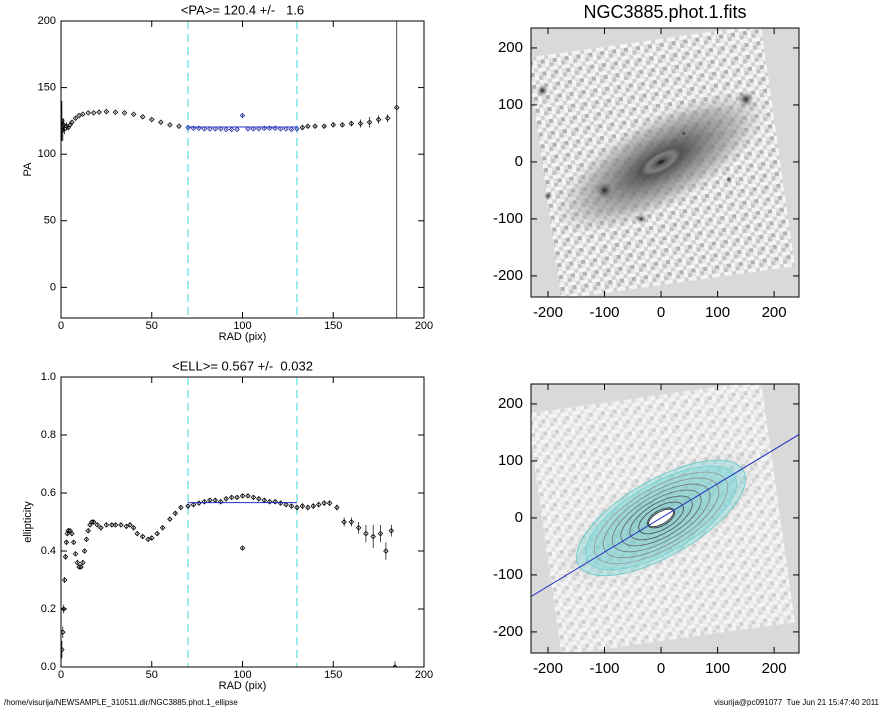  I want to click on x-tick-label: -200, so click(548, 312).